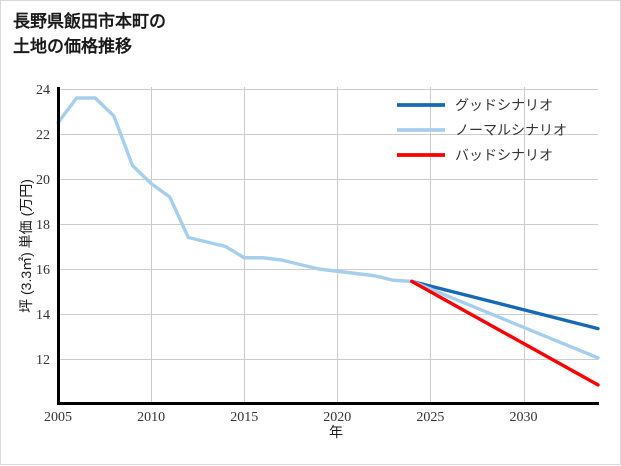 This screenshot has width=621, height=466. I want to click on y-axis-label: 坪 (3.3㎡) 単価 (万円), so click(26, 246).